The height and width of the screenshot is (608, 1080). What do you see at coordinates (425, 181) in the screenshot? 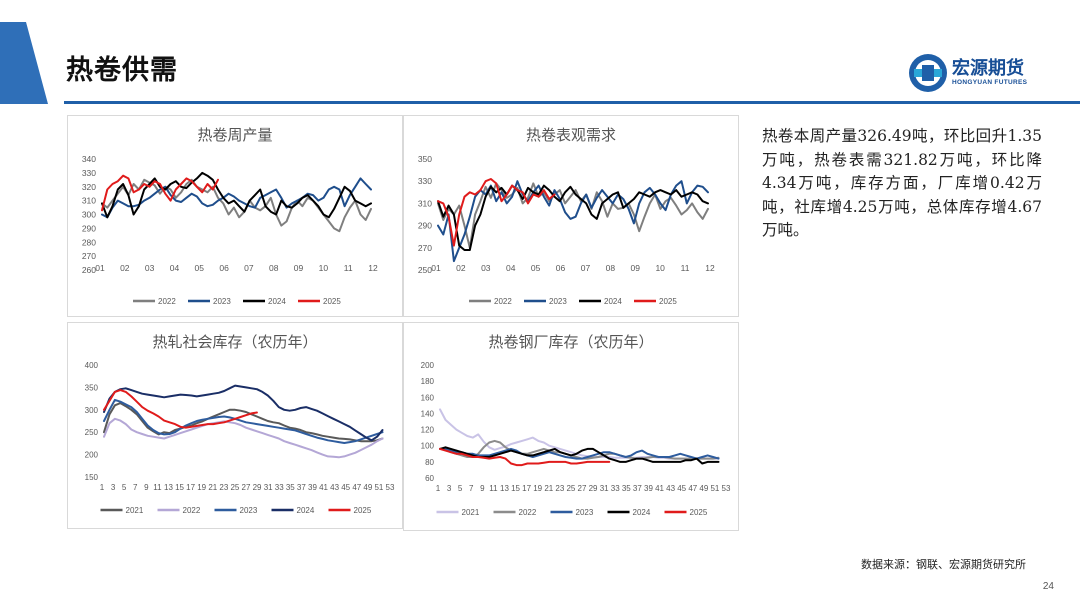
I see `y-tick-label: 330` at bounding box center [425, 181].